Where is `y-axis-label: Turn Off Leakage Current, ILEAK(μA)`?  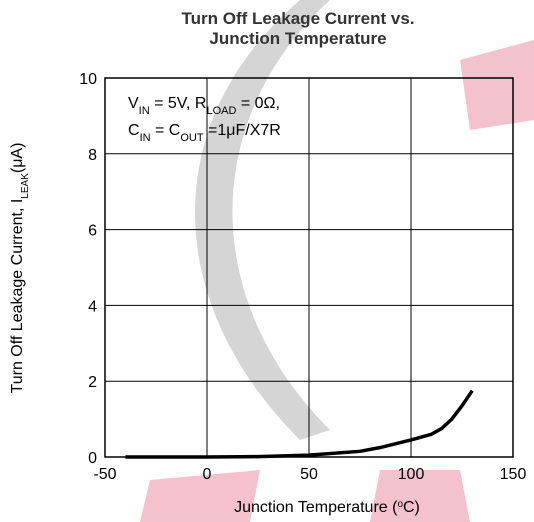 y-axis-label: Turn Off Leakage Current, ILEAK(μA) is located at coordinates (20, 268).